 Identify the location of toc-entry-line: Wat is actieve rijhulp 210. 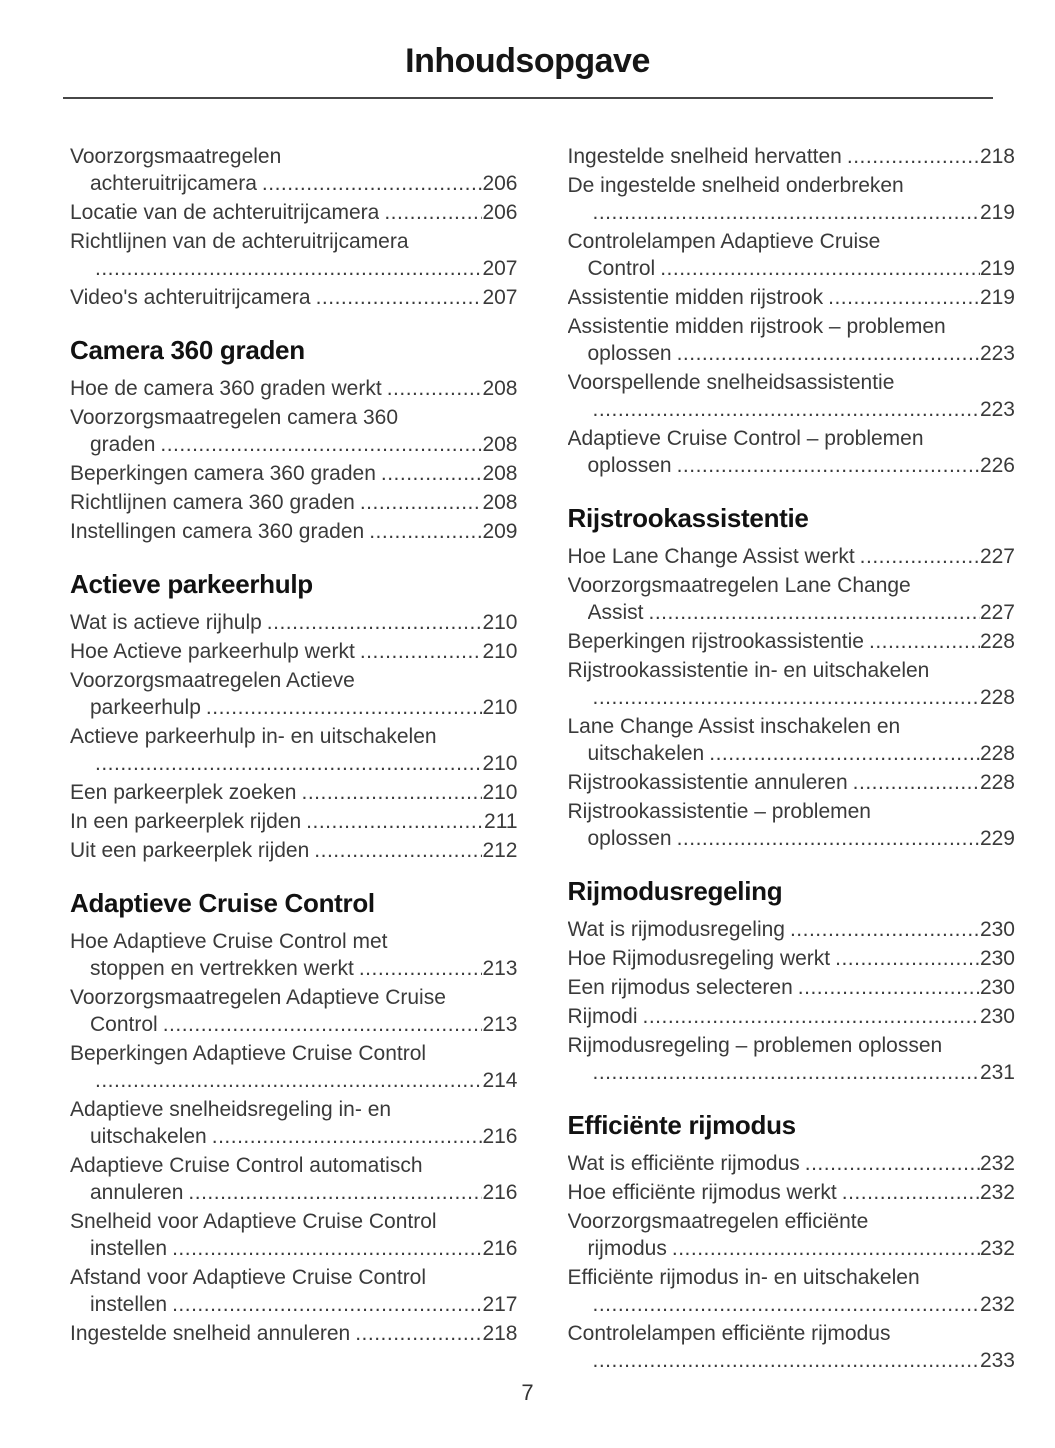
(294, 622).